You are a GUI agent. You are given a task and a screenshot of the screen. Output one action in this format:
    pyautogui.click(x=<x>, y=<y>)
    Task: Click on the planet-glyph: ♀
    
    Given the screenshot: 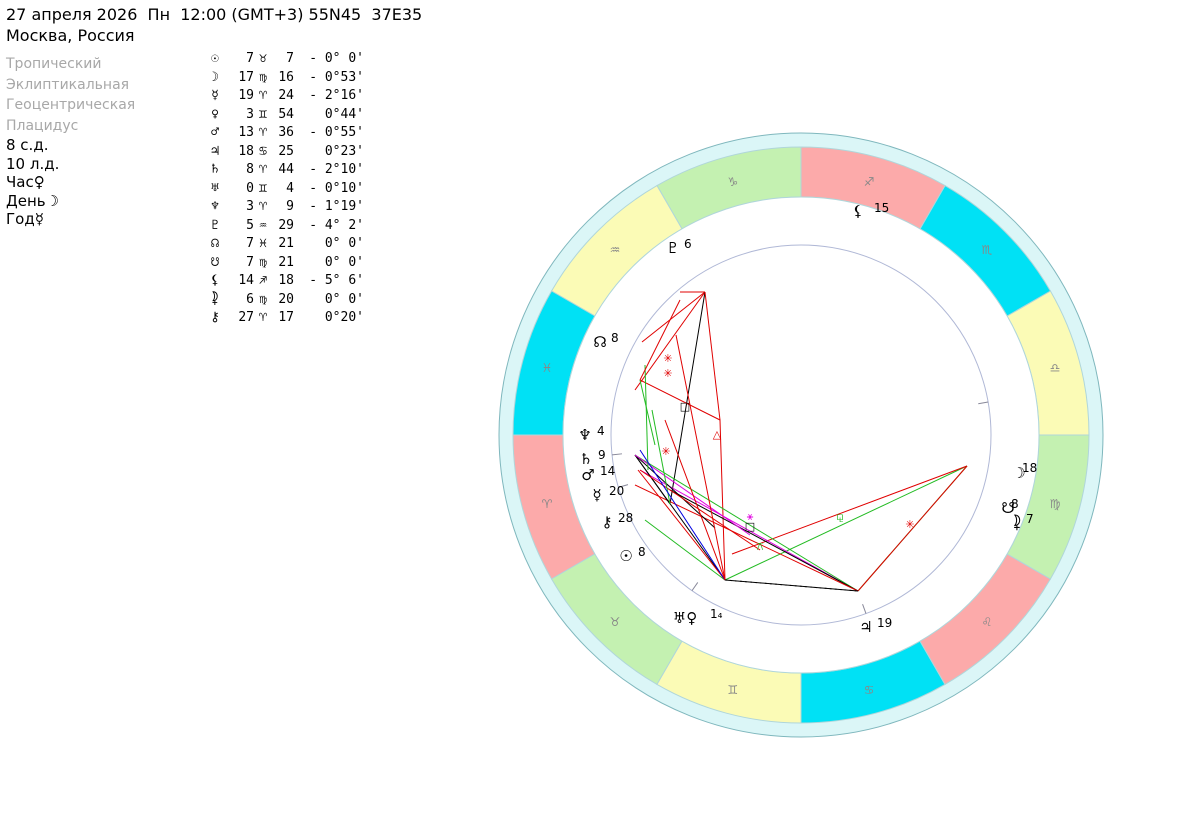 What is the action you would take?
    pyautogui.click(x=215, y=114)
    